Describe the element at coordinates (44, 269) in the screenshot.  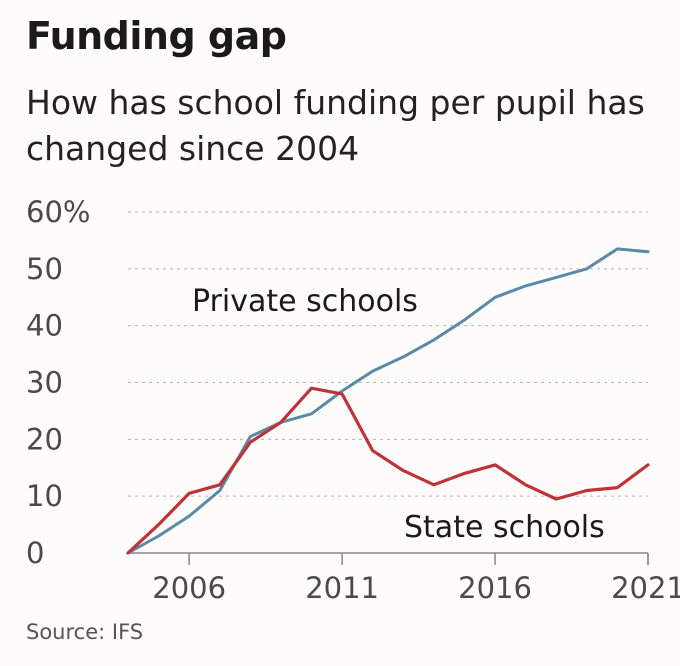
I see `y-tick-label: 50` at that location.